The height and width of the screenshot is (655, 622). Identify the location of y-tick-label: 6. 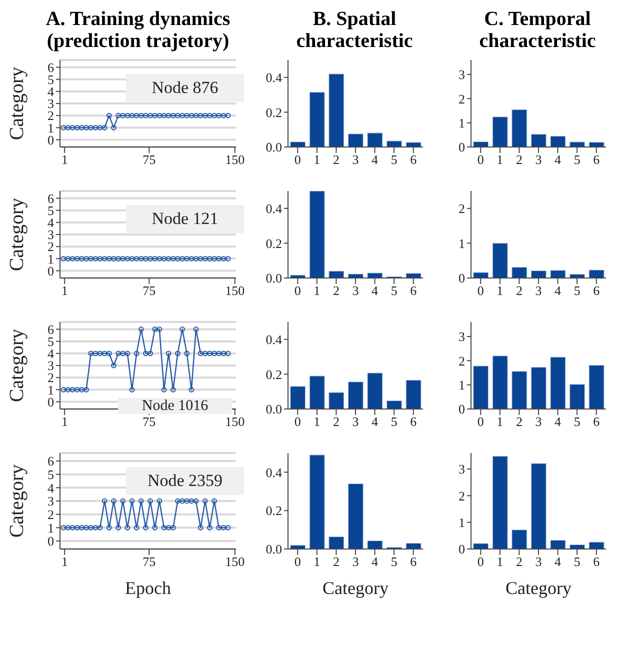
(51, 461).